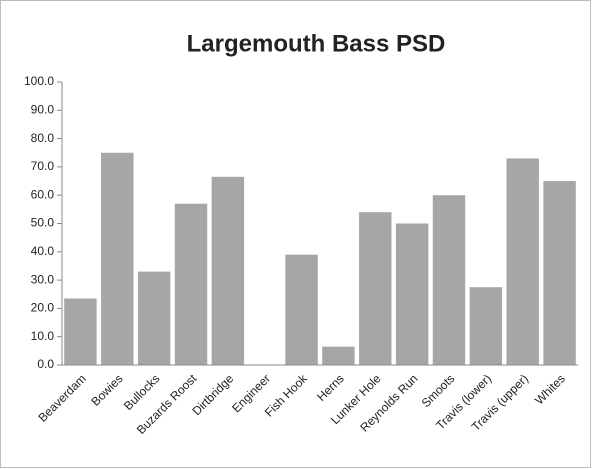  Describe the element at coordinates (43, 251) in the screenshot. I see `y-tick-label: 40.0` at that location.